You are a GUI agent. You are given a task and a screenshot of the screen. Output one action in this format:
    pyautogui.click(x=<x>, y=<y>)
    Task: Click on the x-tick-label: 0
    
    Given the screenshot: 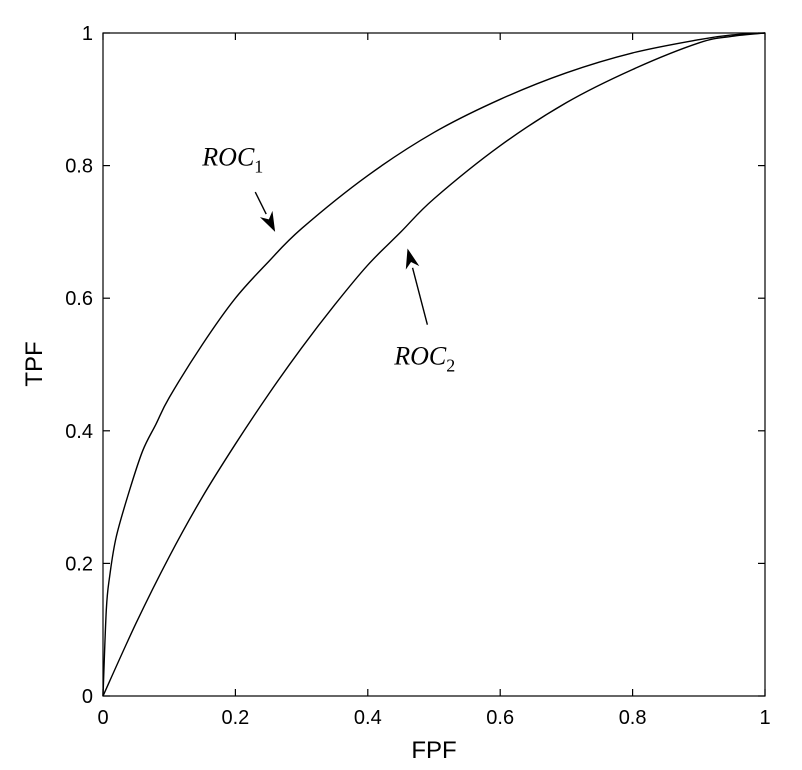 What is the action you would take?
    pyautogui.click(x=102, y=718)
    